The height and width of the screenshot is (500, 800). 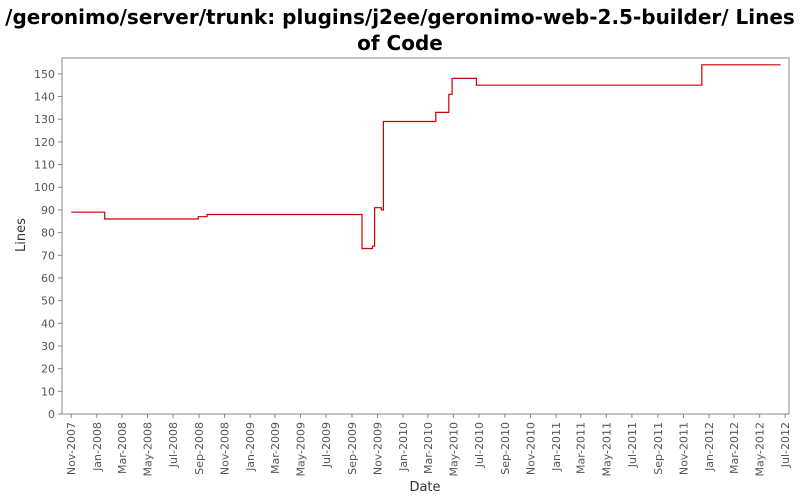 What do you see at coordinates (71, 448) in the screenshot?
I see `x-tick-label: Nov-2007` at bounding box center [71, 448].